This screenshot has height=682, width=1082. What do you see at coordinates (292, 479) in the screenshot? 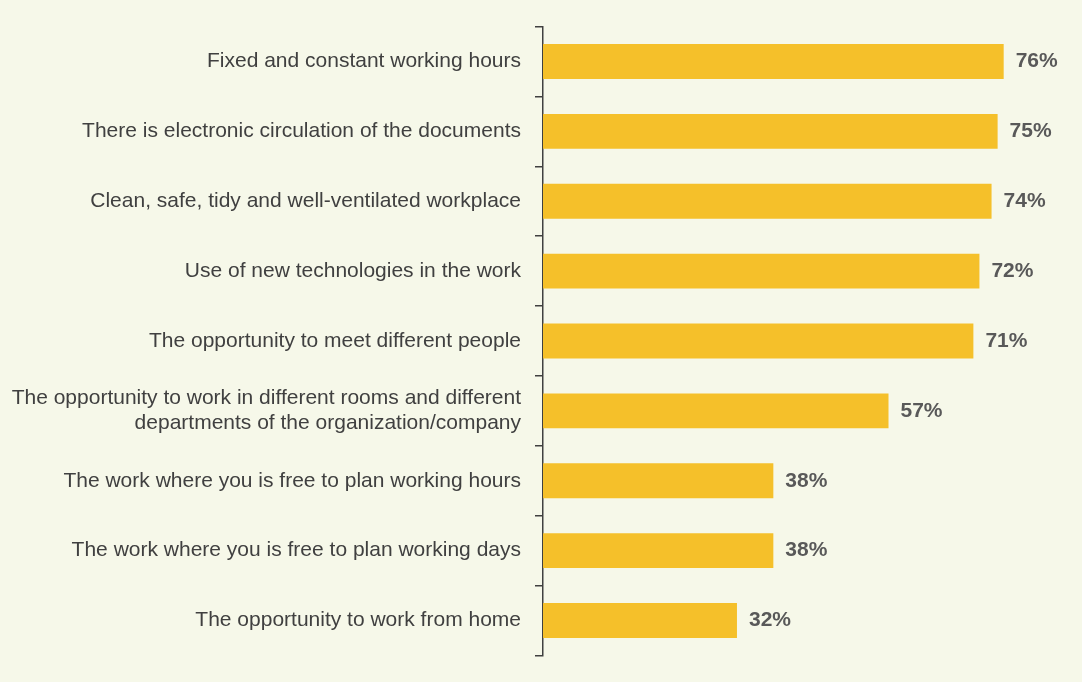
I see `y-tick-label: The work where you is free to plan working hours` at bounding box center [292, 479].